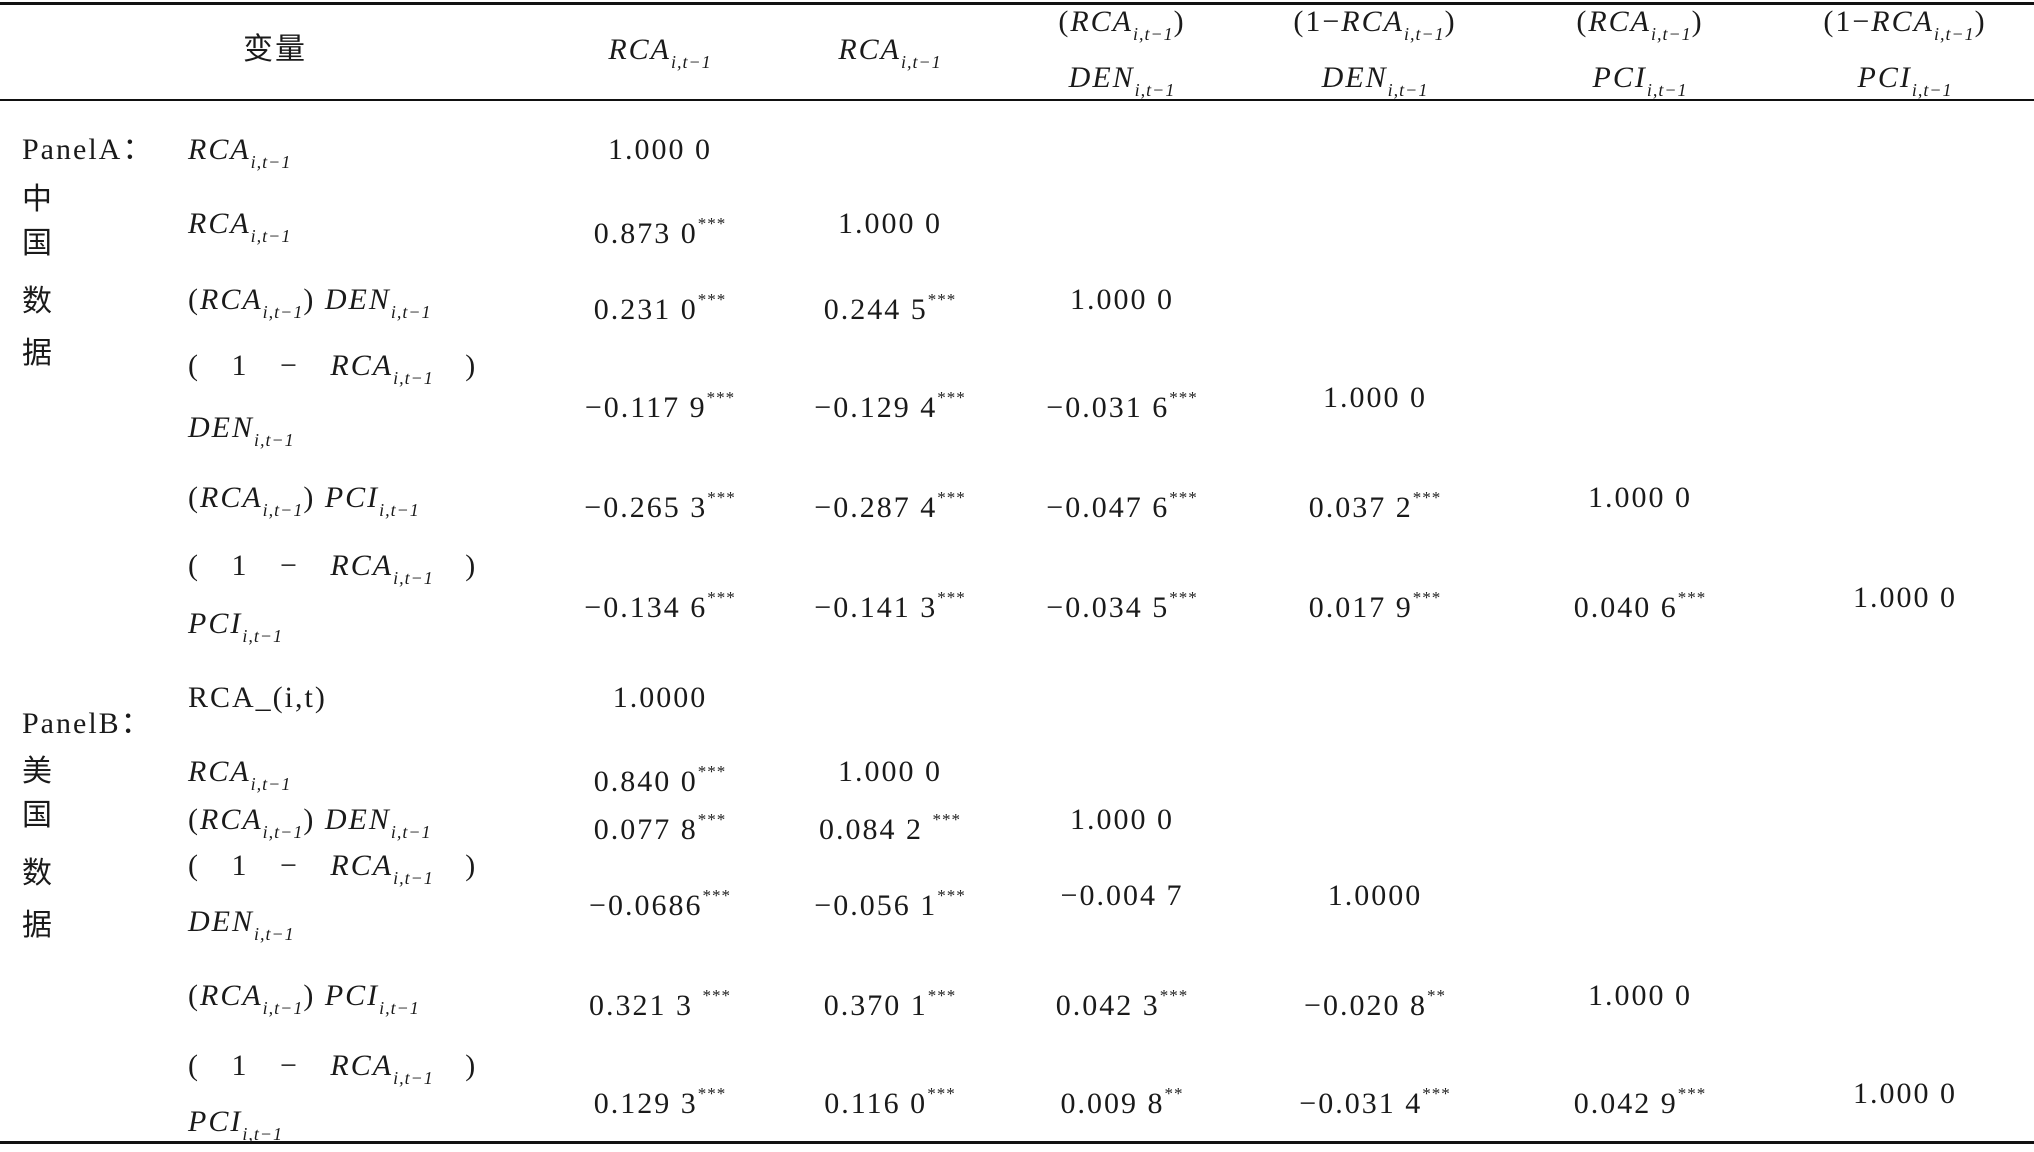  I want to click on panel-1-row-6-cell-1: −0.134 6***, so click(660, 606).